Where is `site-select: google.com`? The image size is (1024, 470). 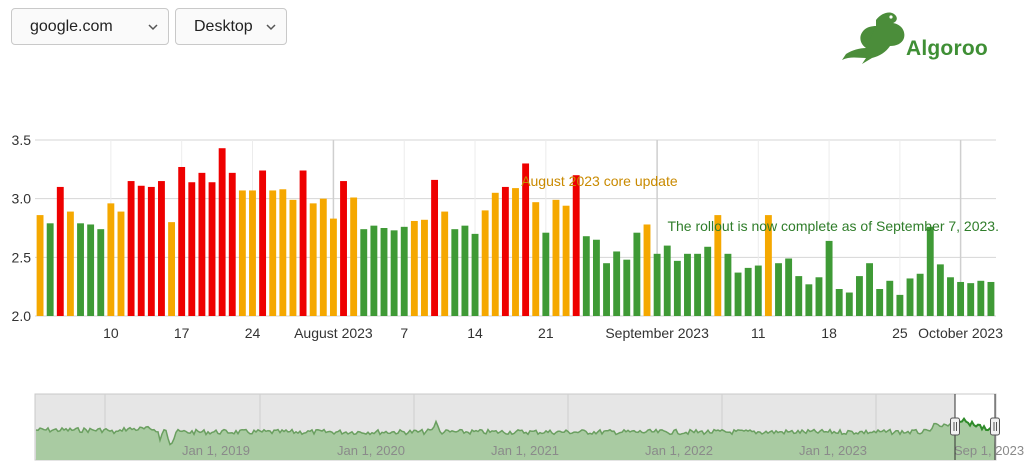
site-select: google.com is located at coordinates (90, 26).